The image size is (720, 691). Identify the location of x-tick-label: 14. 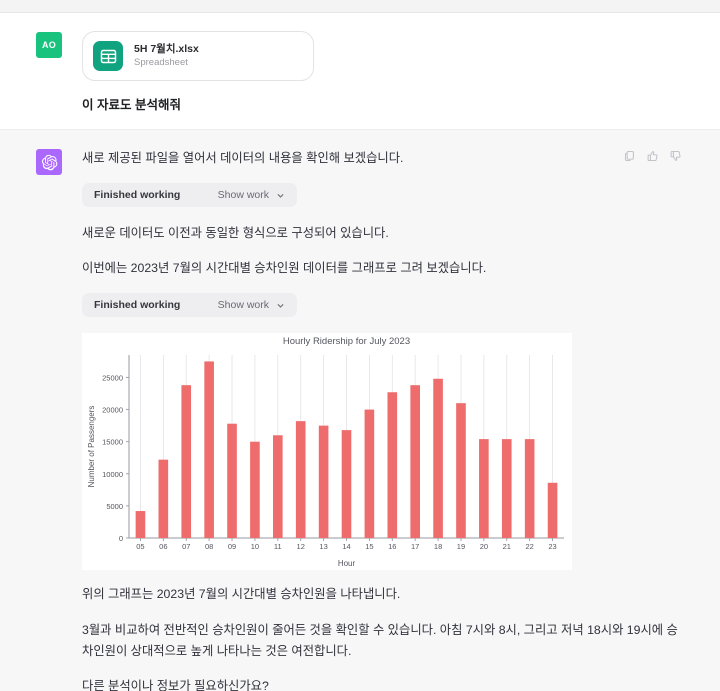
(346, 546).